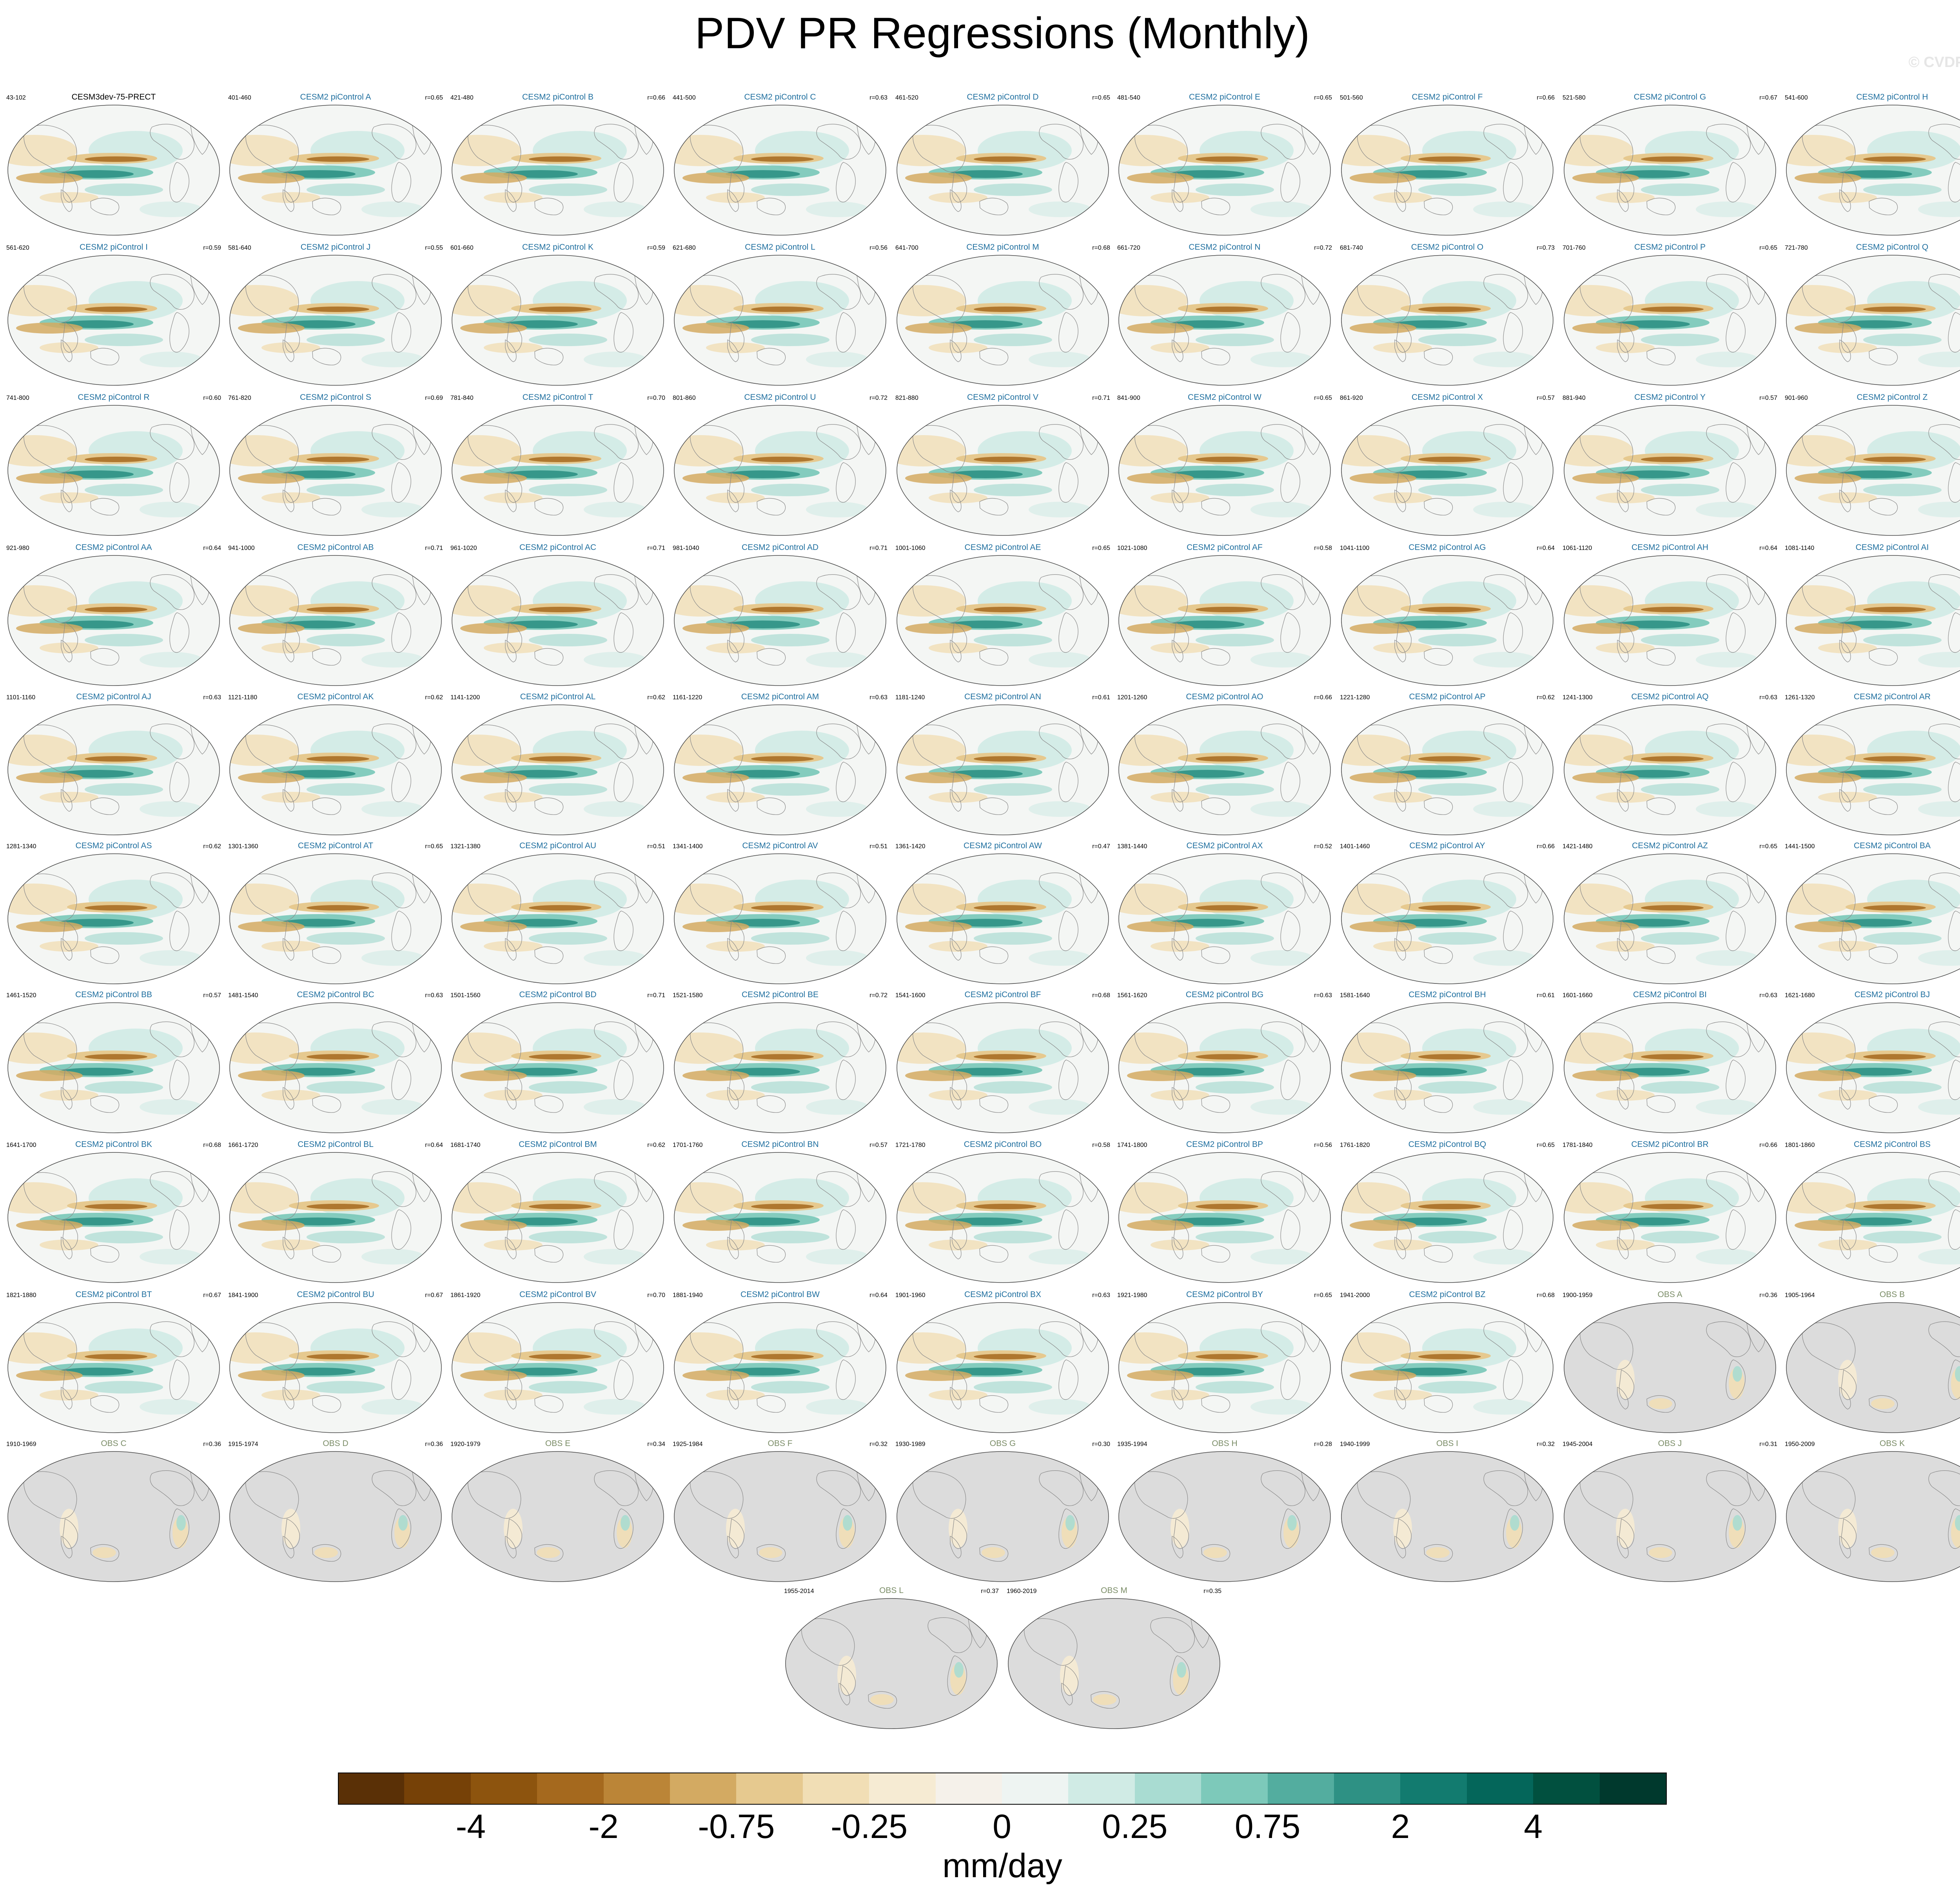  I want to click on map-panel: 501-560 CESM2 piControl F r=0.66, so click(1447, 168).